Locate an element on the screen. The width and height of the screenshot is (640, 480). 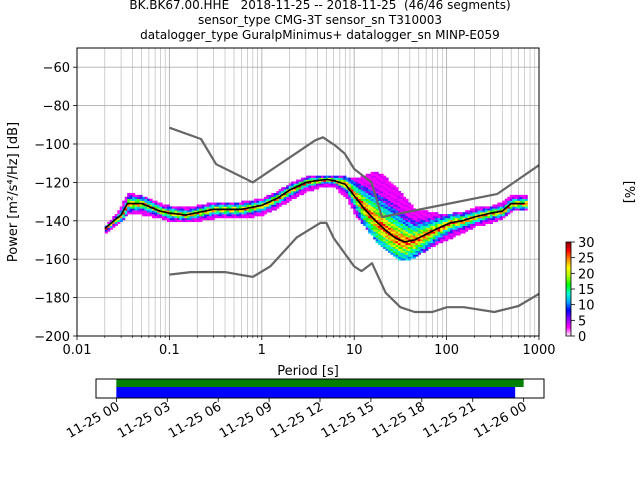
colorbar-tick-label: 5 is located at coordinates (582, 321).